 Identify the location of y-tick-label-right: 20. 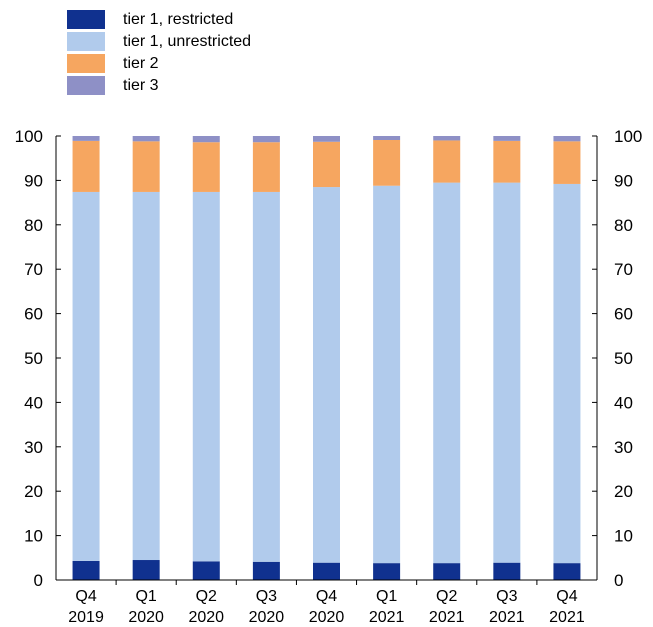
(623, 491).